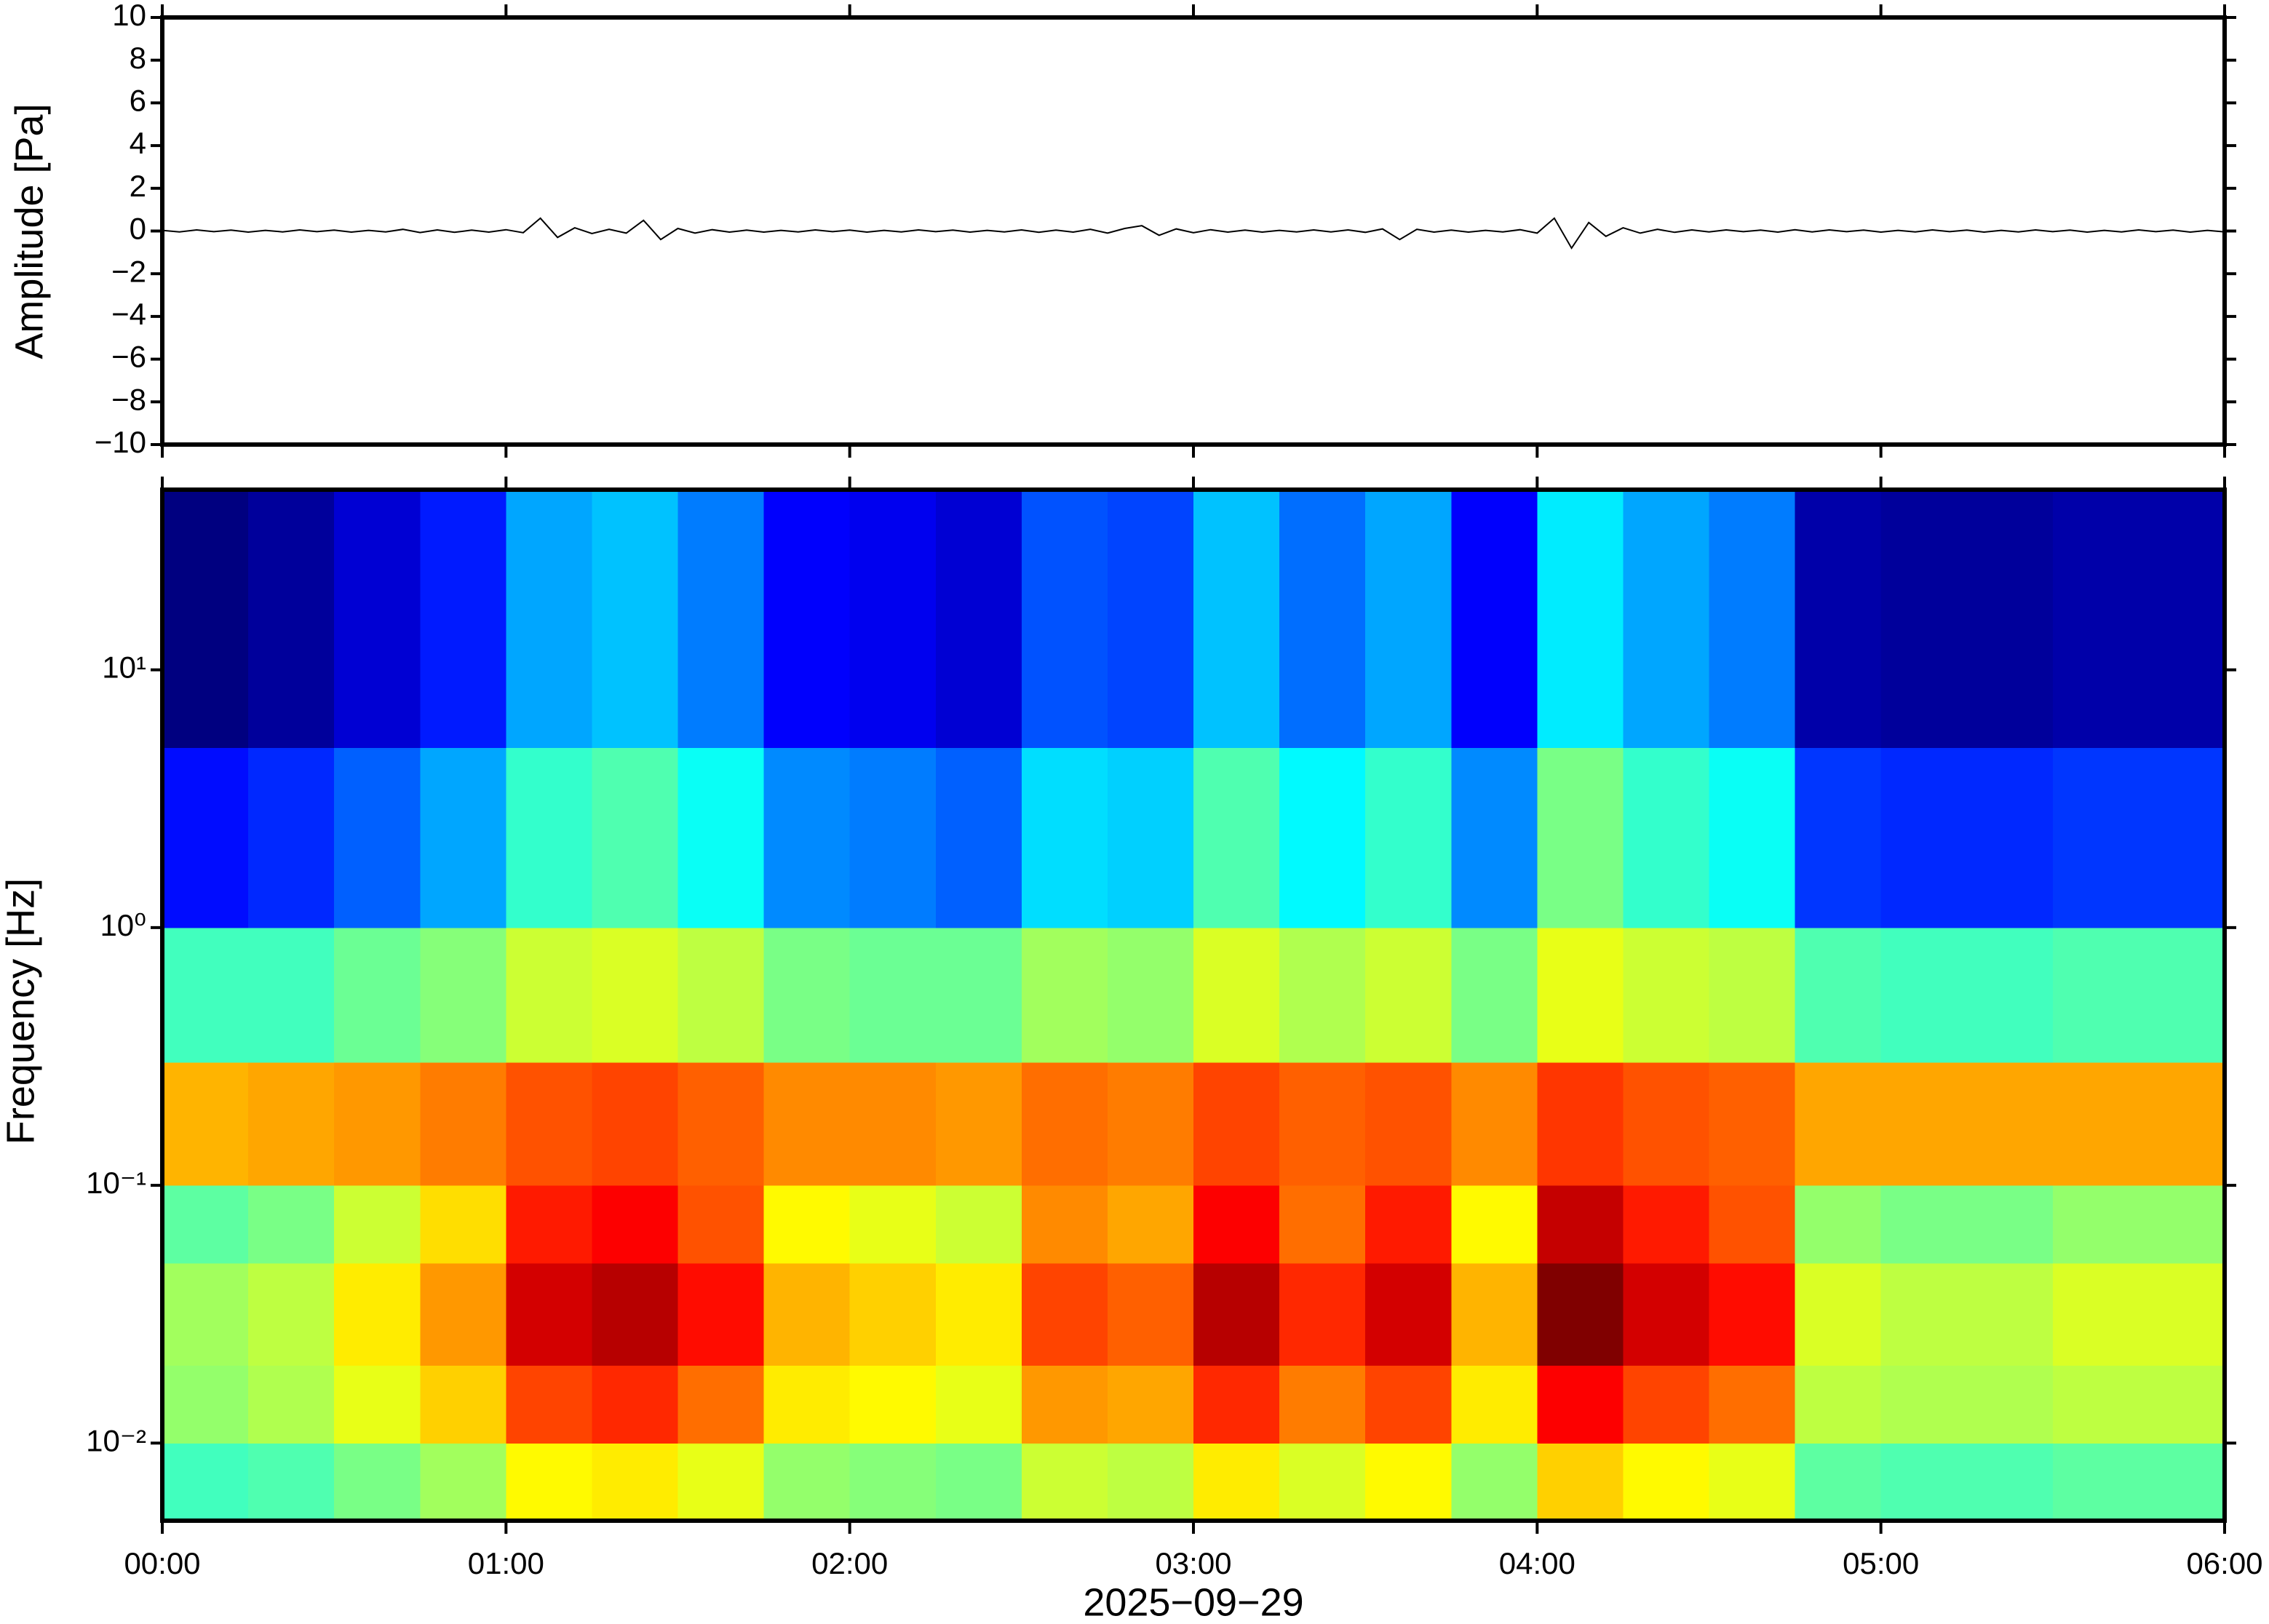 Image resolution: width=2269 pixels, height=1624 pixels. I want to click on x-tick-label: 01:00, so click(506, 1563).